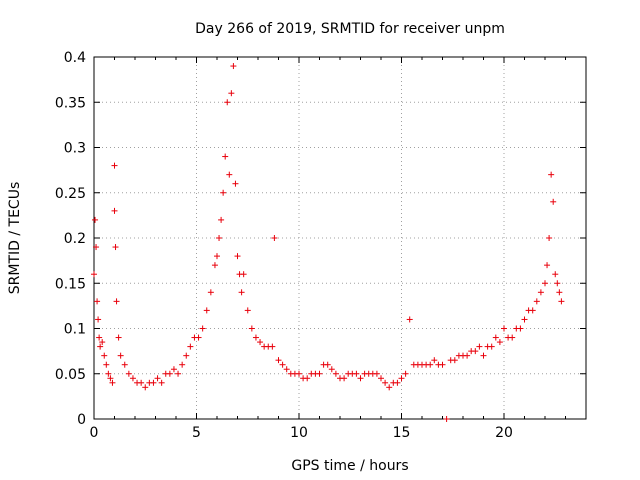 The height and width of the screenshot is (480, 640). What do you see at coordinates (299, 433) in the screenshot?
I see `x-tick-label: 10` at bounding box center [299, 433].